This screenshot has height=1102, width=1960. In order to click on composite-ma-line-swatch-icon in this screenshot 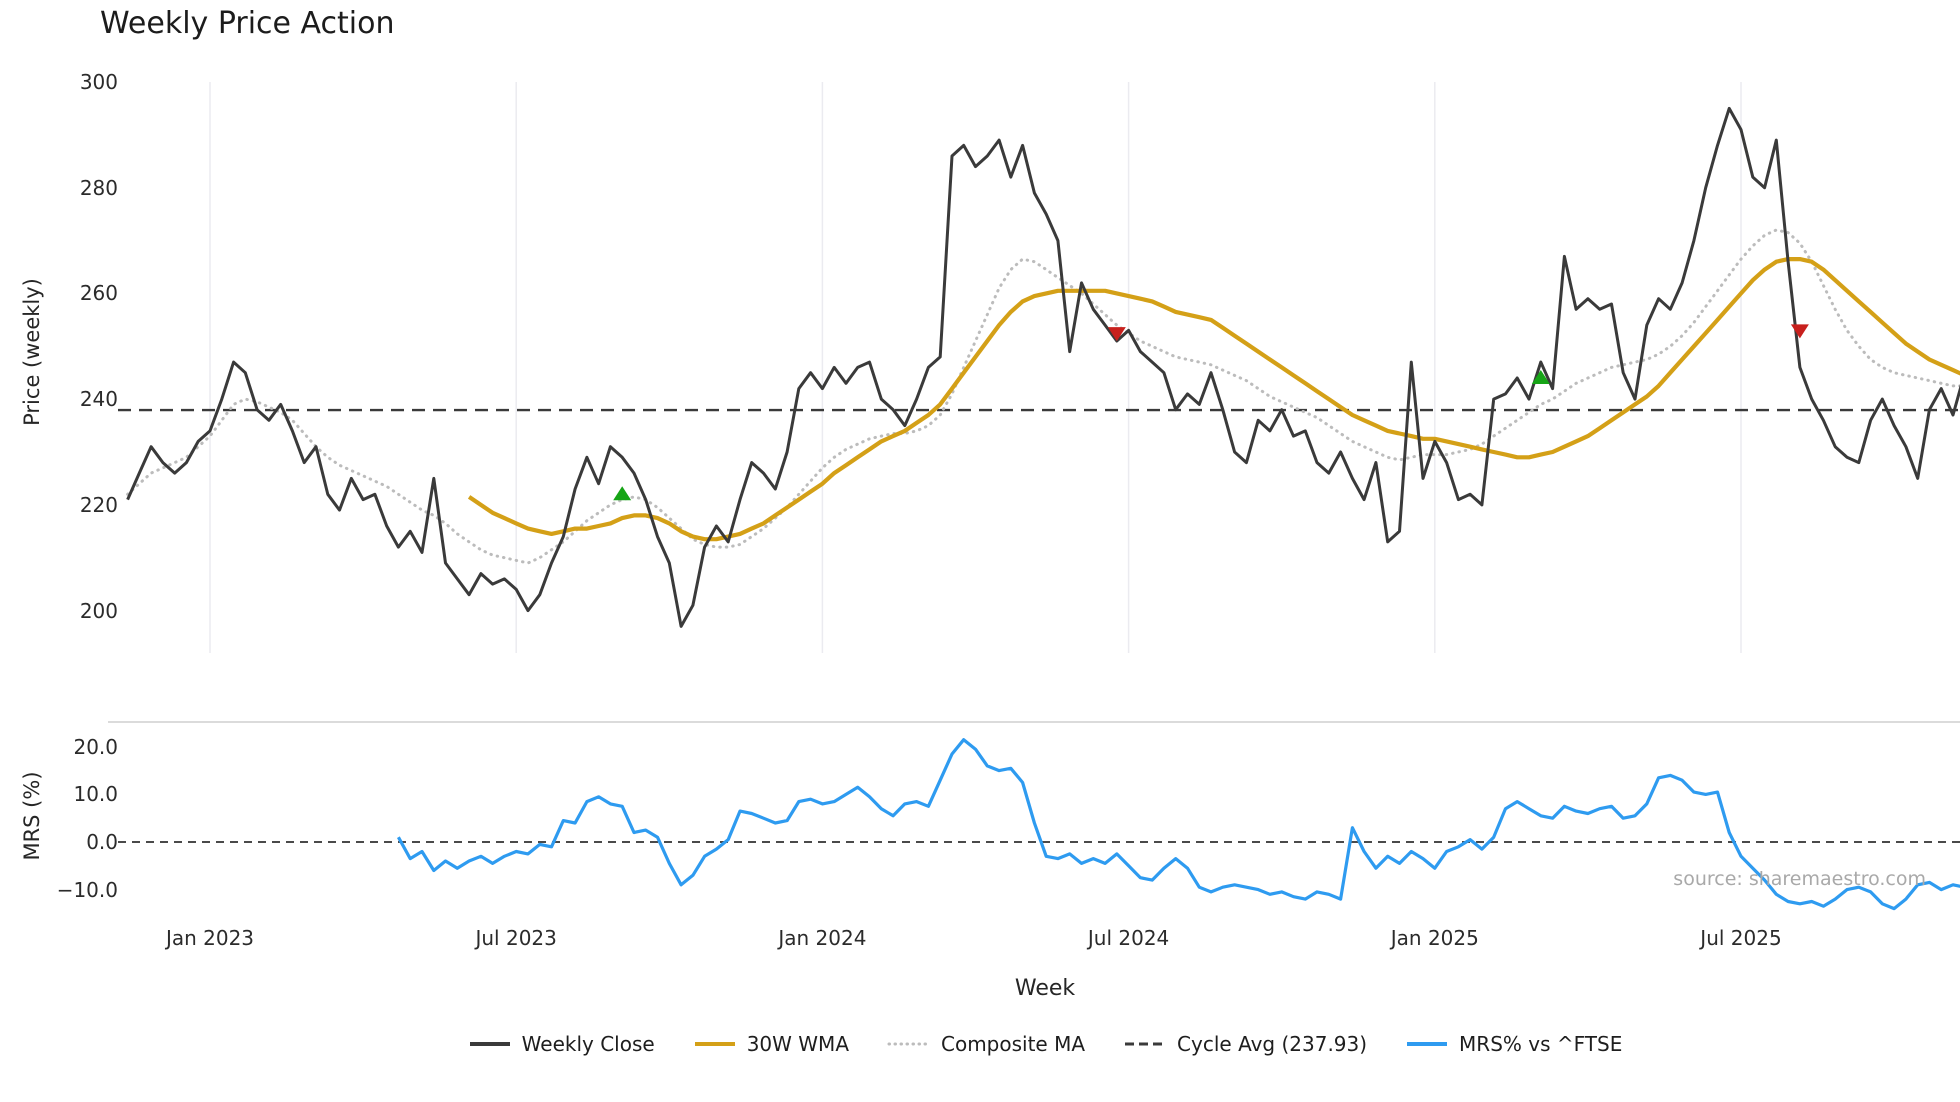, I will do `click(909, 1044)`.